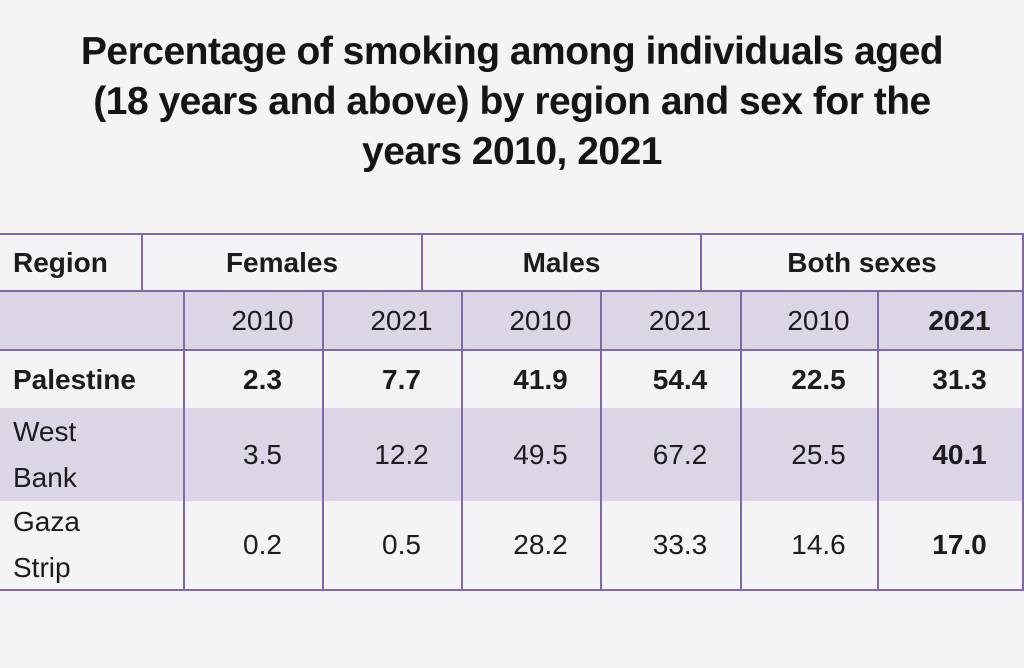  What do you see at coordinates (810, 379) in the screenshot?
I see `cell-palestine-both-2010: 22.5` at bounding box center [810, 379].